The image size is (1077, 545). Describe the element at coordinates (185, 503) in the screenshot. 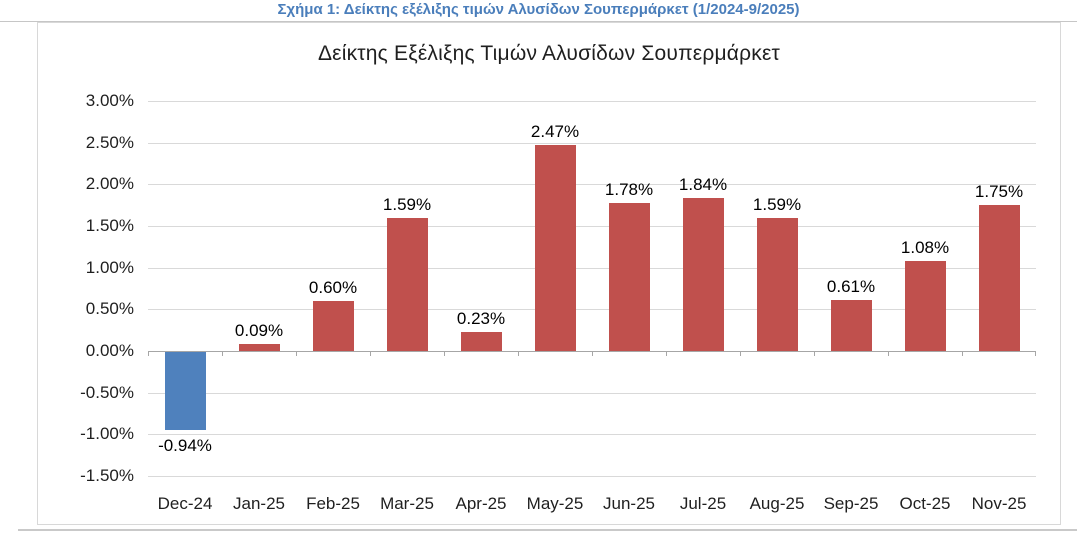

I see `x-tick-label: Dec-24` at that location.